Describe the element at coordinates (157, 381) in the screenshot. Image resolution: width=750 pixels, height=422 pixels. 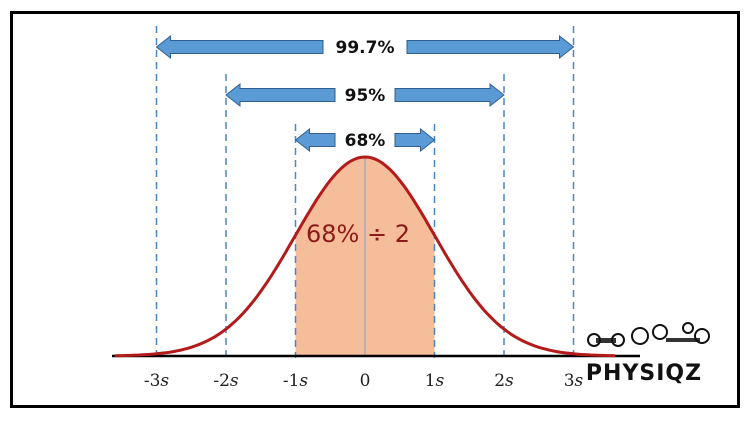
I see `x-tick-label: -3s` at that location.